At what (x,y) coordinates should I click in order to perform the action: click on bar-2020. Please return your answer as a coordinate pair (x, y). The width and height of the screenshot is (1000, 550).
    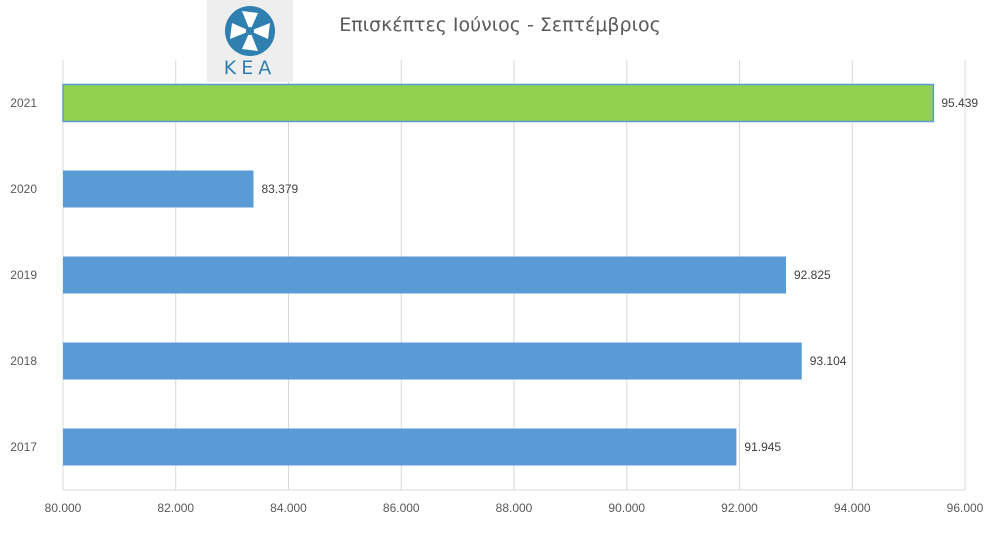
    Looking at the image, I should click on (158, 189).